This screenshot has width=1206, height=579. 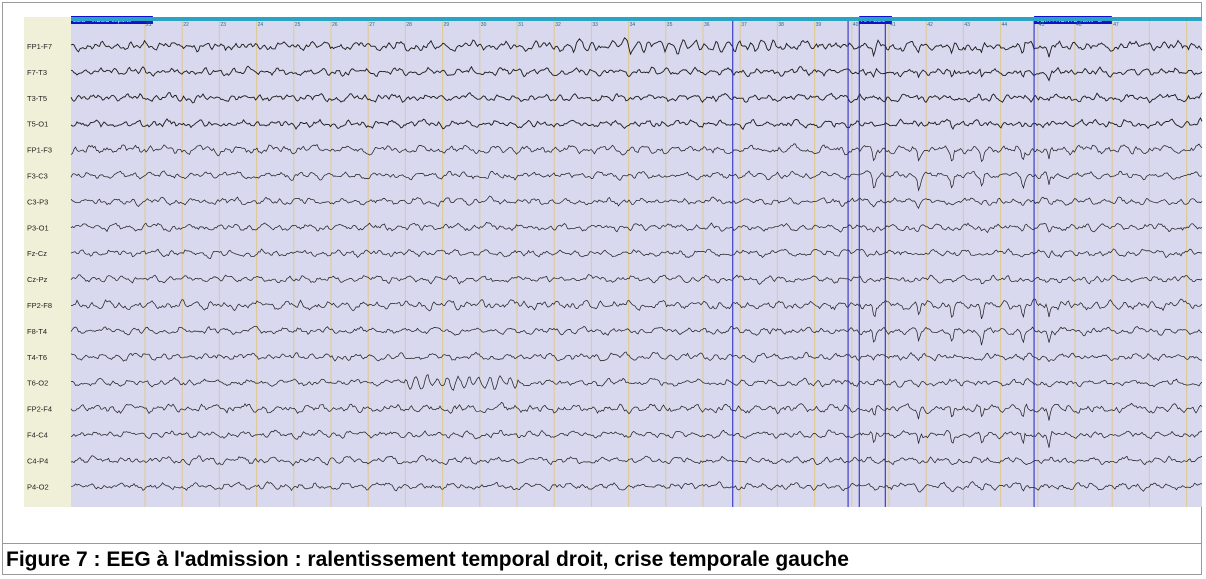 What do you see at coordinates (37, 460) in the screenshot?
I see `channel-label: C4-P4` at bounding box center [37, 460].